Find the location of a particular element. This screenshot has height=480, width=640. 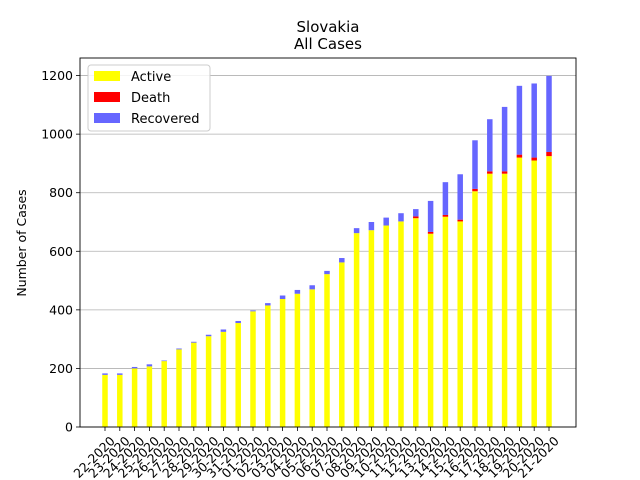

bar-recovered-20-2020 is located at coordinates (534, 120).